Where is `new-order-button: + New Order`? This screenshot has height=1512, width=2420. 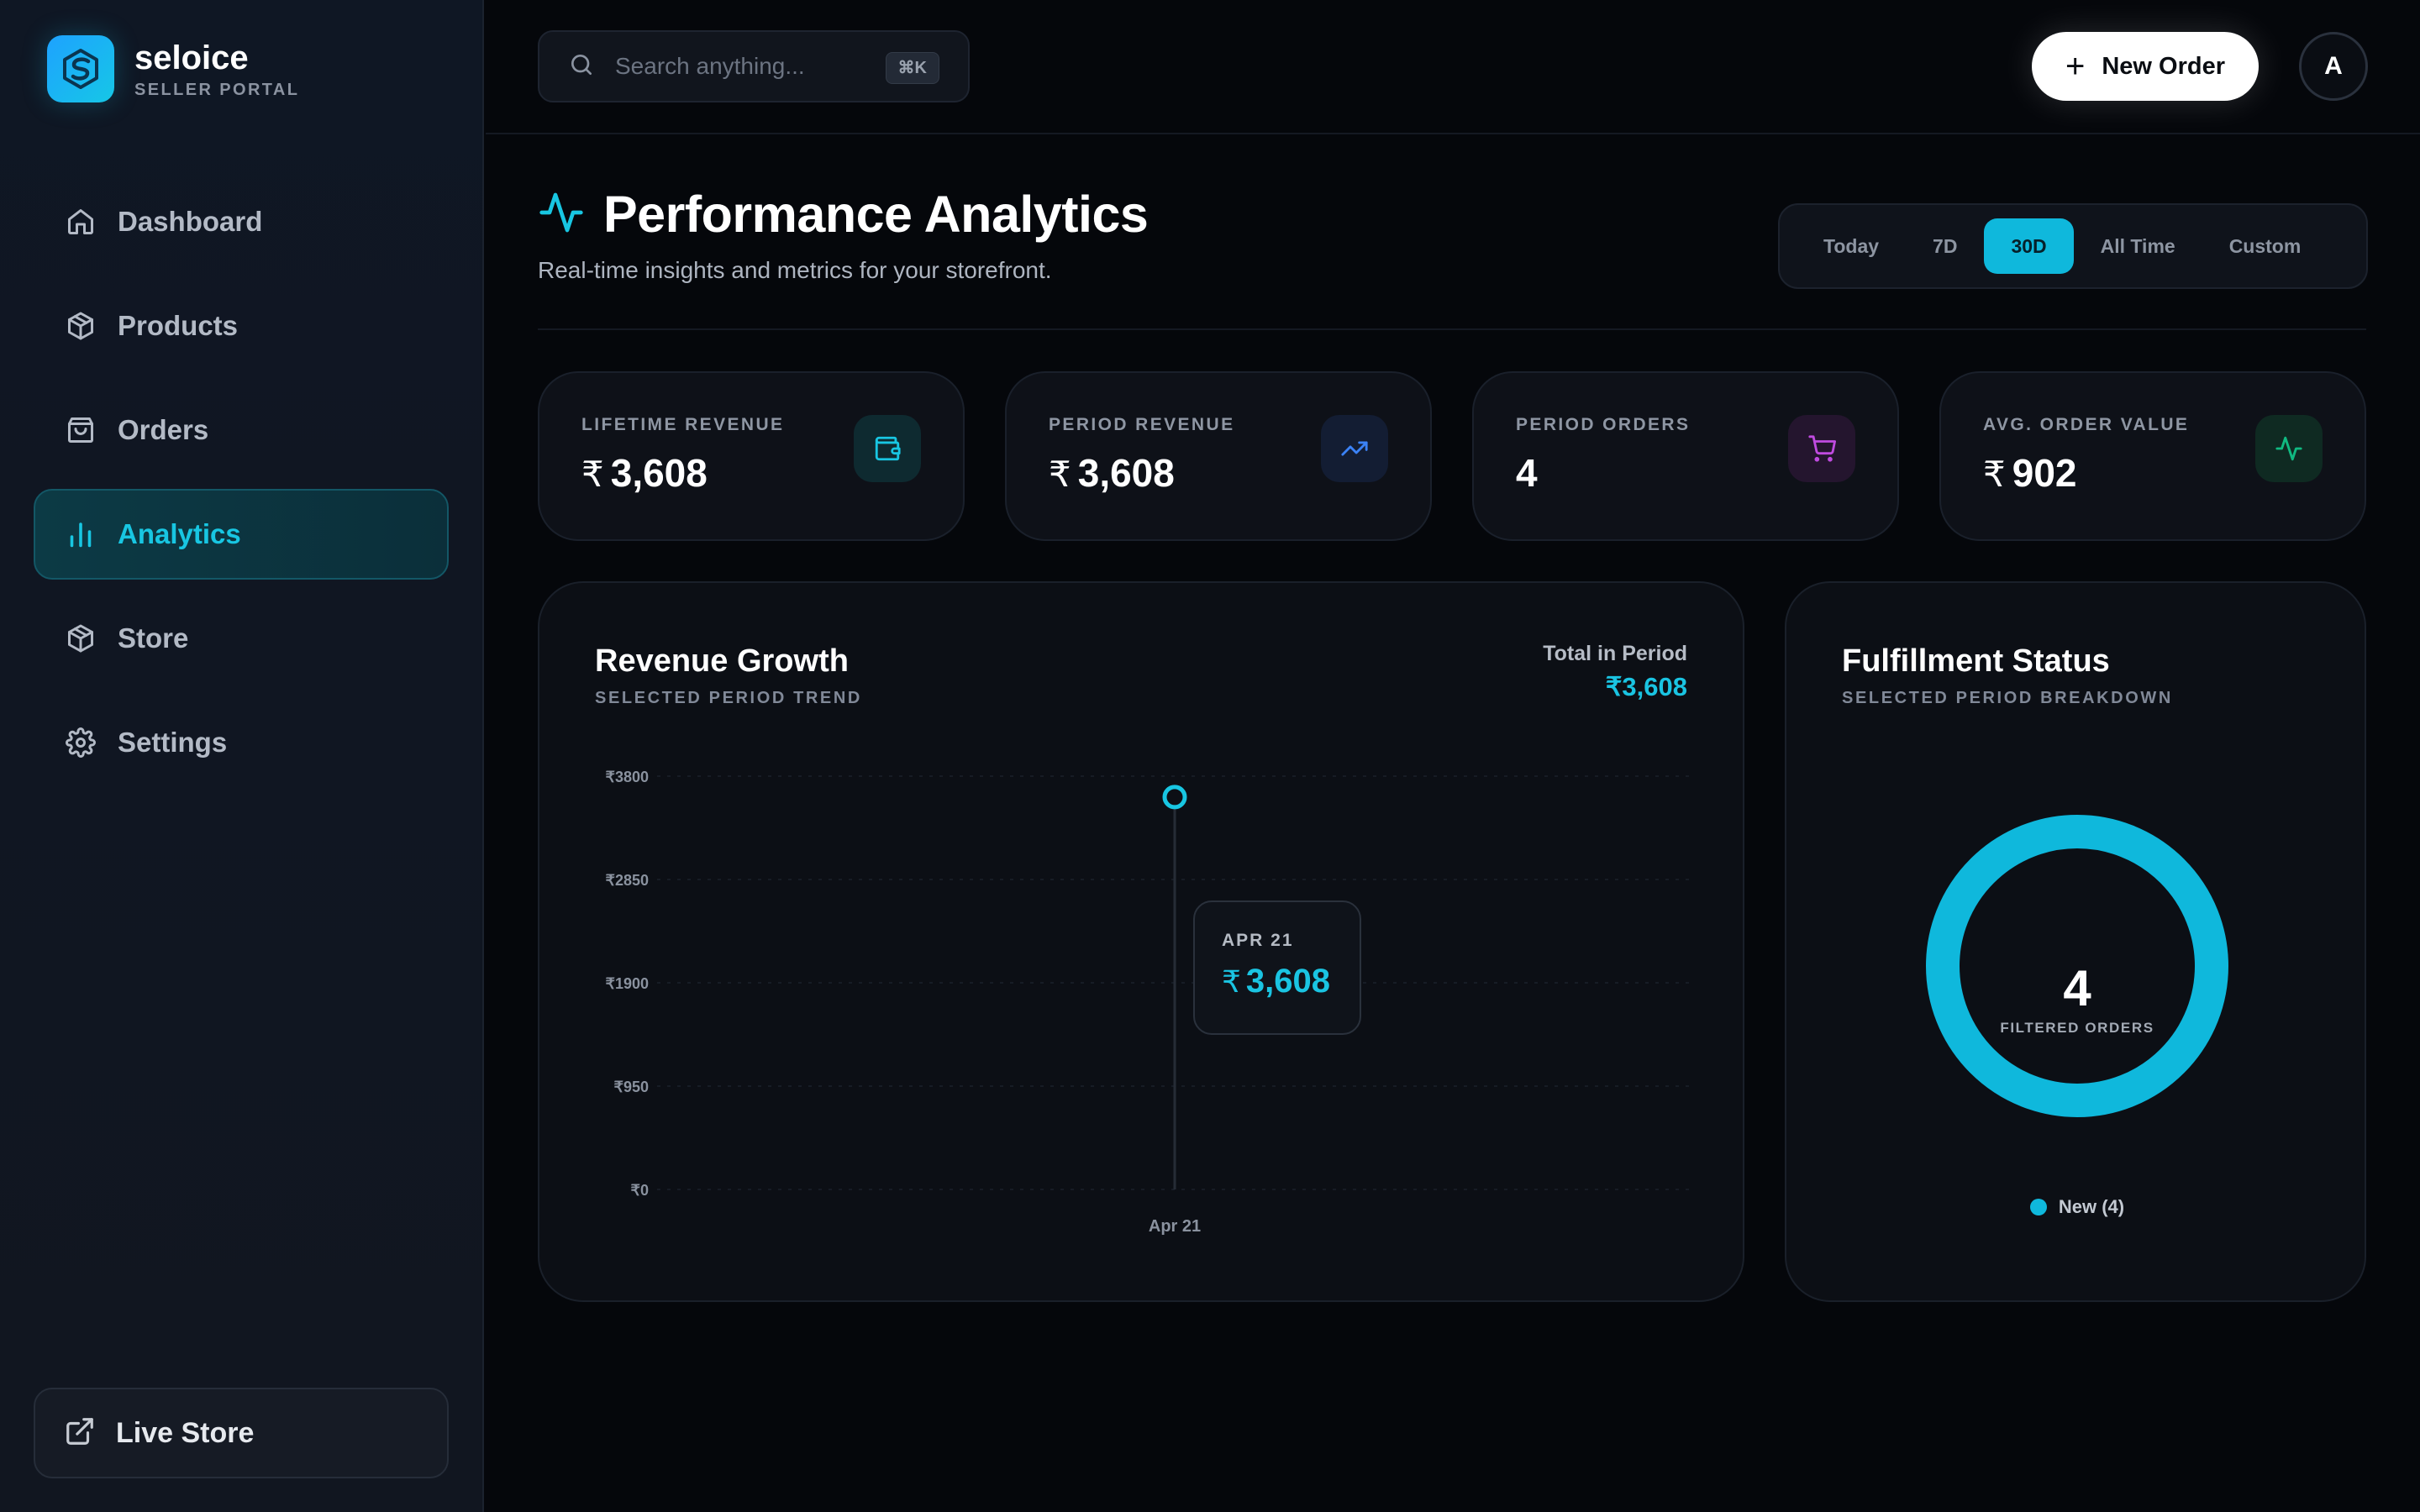
new-order-button: + New Order is located at coordinates (2146, 66).